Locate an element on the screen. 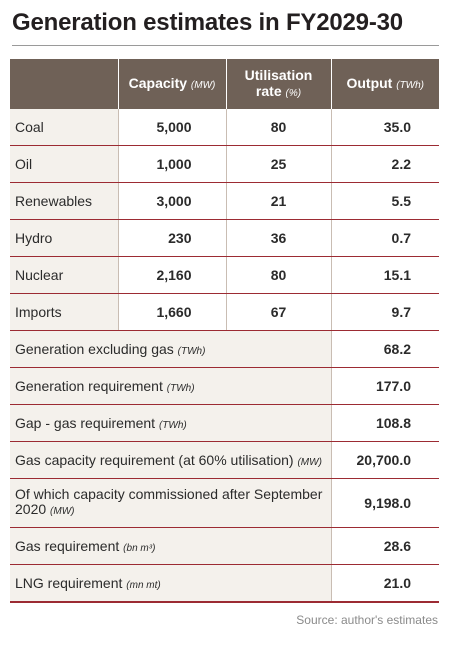  summary-value: 9,198.0 is located at coordinates (384, 503).